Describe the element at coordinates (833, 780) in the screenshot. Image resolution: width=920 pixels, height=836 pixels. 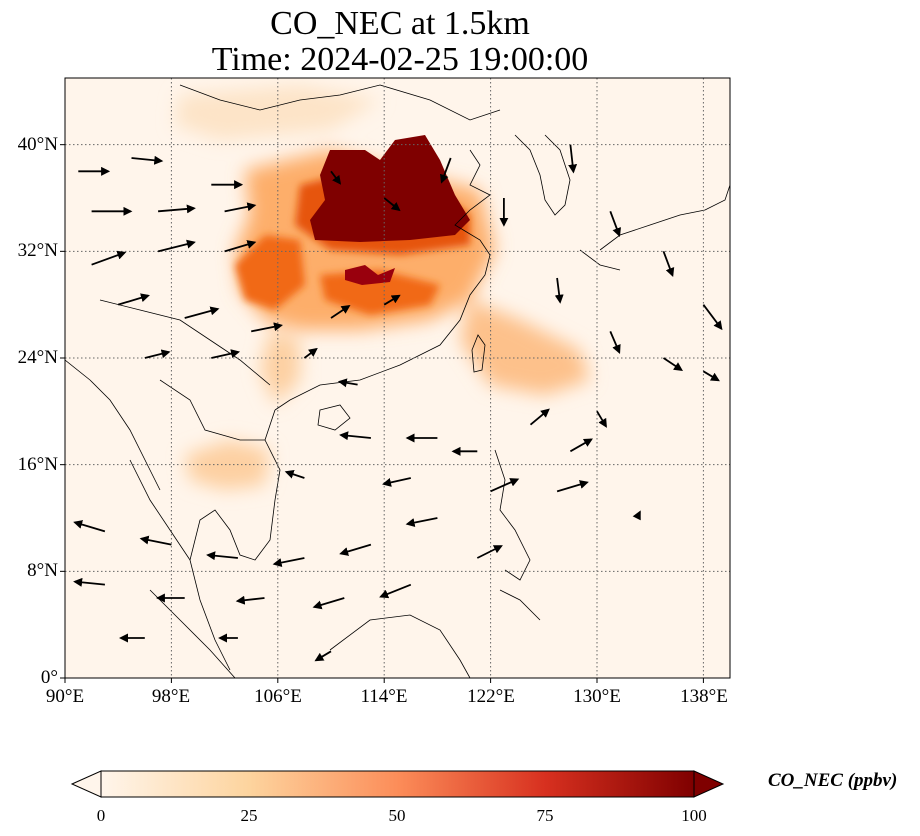
I see `colorbar-label: CO_NEC (ppbv)` at that location.